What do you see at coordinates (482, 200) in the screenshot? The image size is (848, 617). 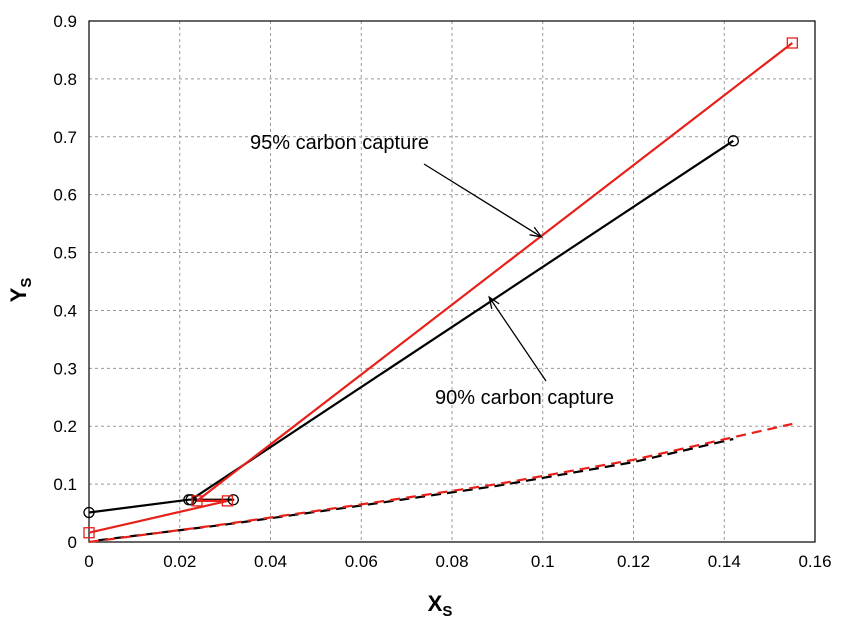 I see `annotation-95-arrow` at bounding box center [482, 200].